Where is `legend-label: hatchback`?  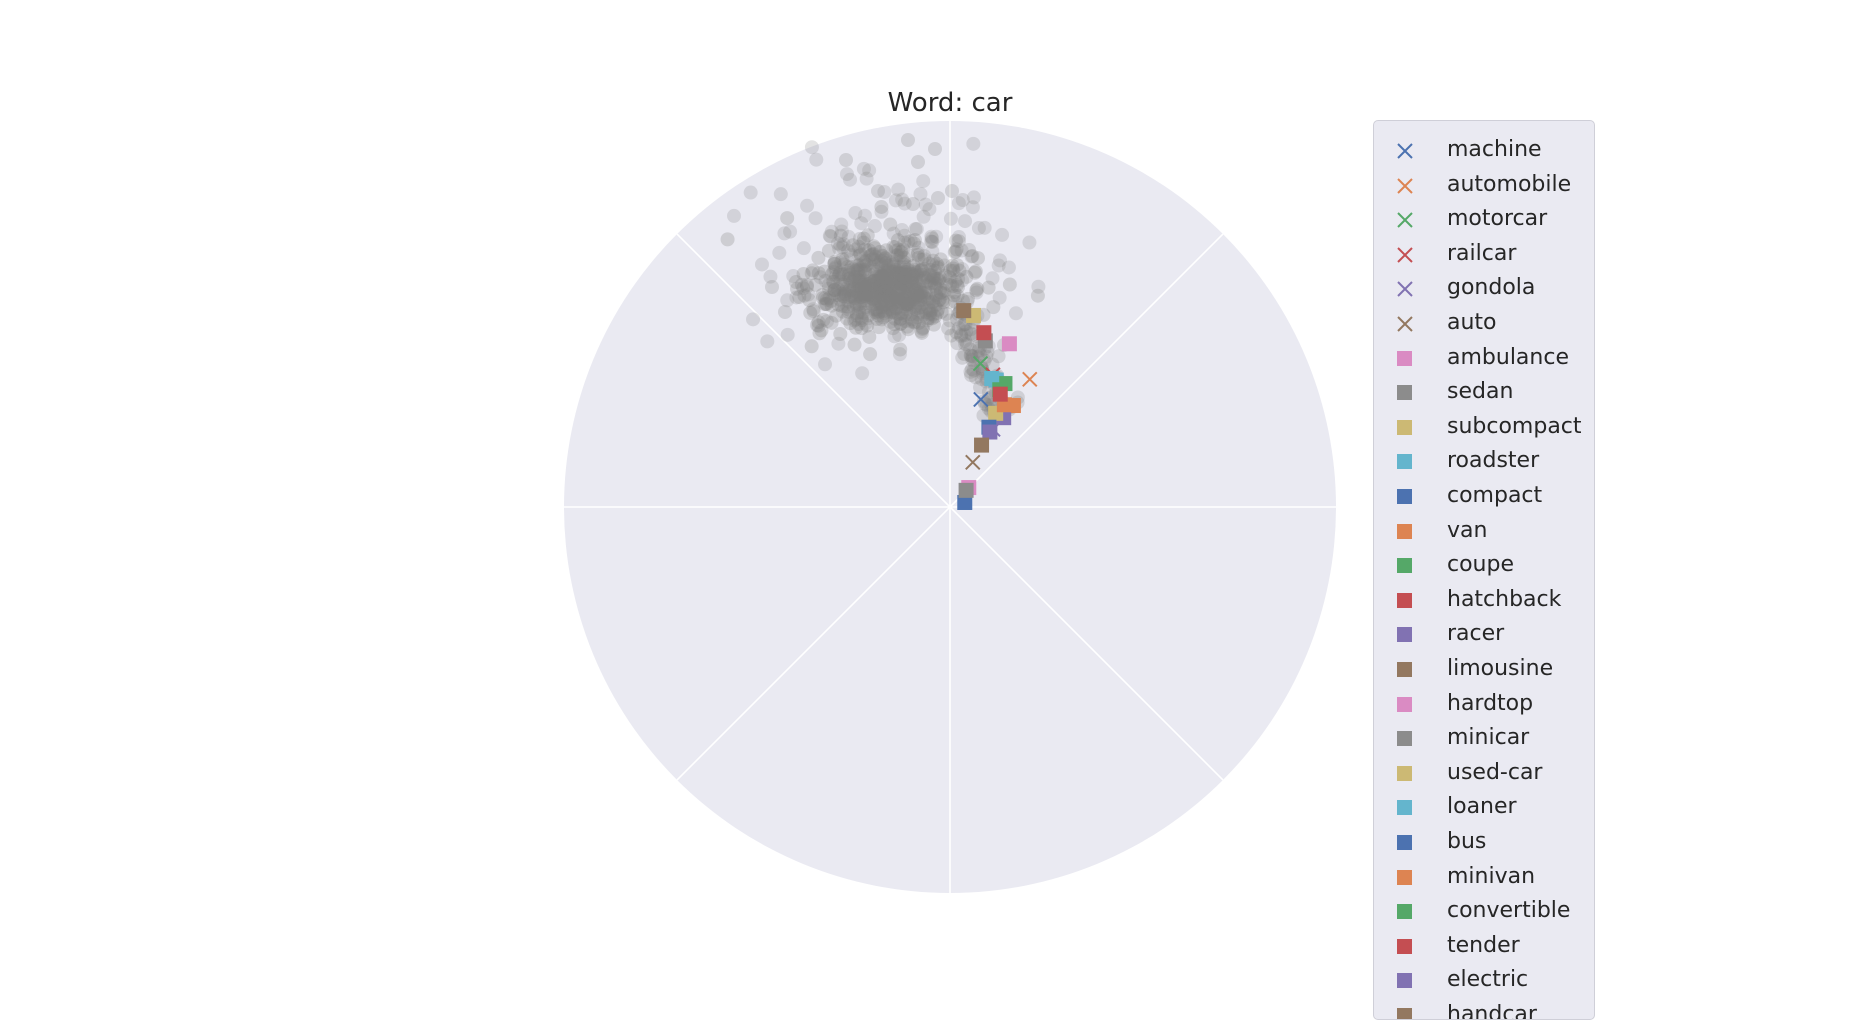 legend-label: hatchback is located at coordinates (1504, 599).